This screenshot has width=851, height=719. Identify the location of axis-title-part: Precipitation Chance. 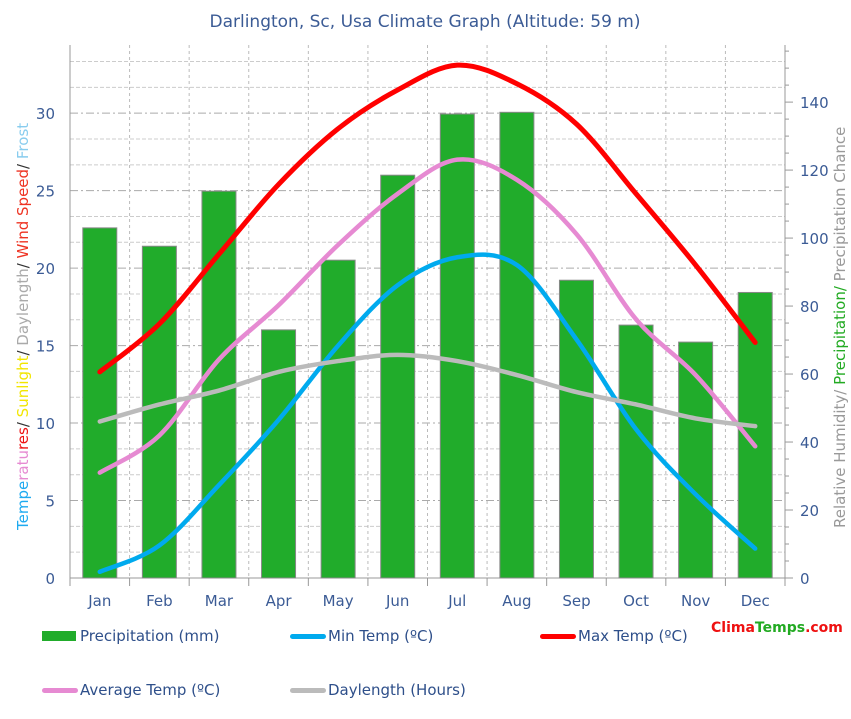
(840, 204).